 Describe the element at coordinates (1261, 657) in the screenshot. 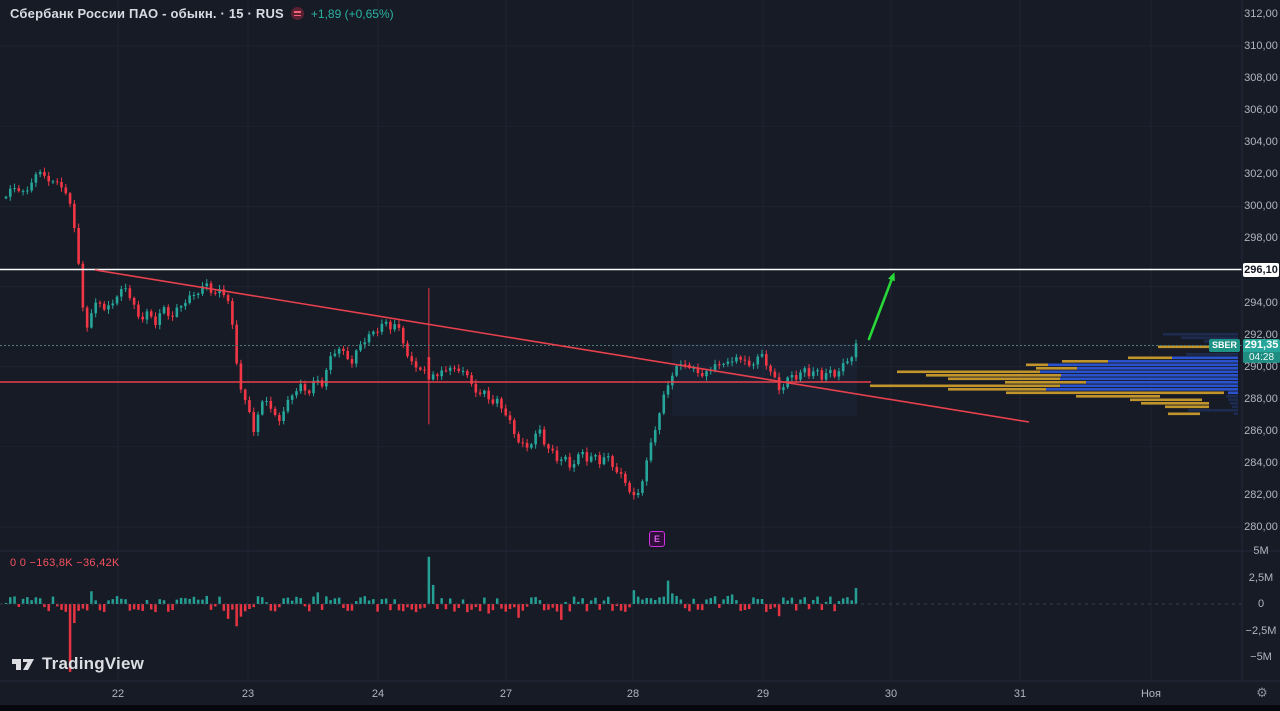

I see `volume-axis-label: −5M` at that location.